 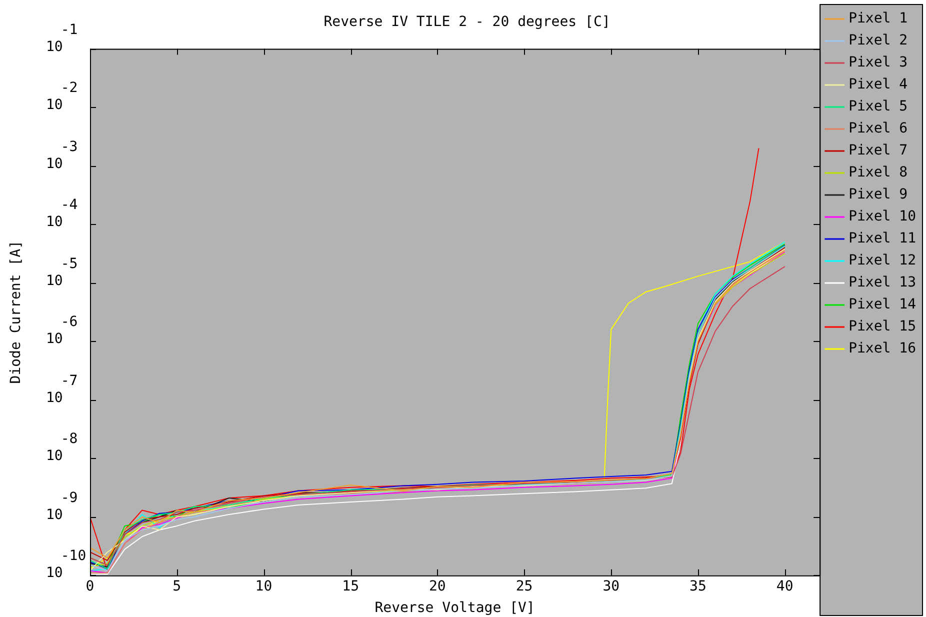 I want to click on x-tick-label: 40, so click(x=785, y=586).